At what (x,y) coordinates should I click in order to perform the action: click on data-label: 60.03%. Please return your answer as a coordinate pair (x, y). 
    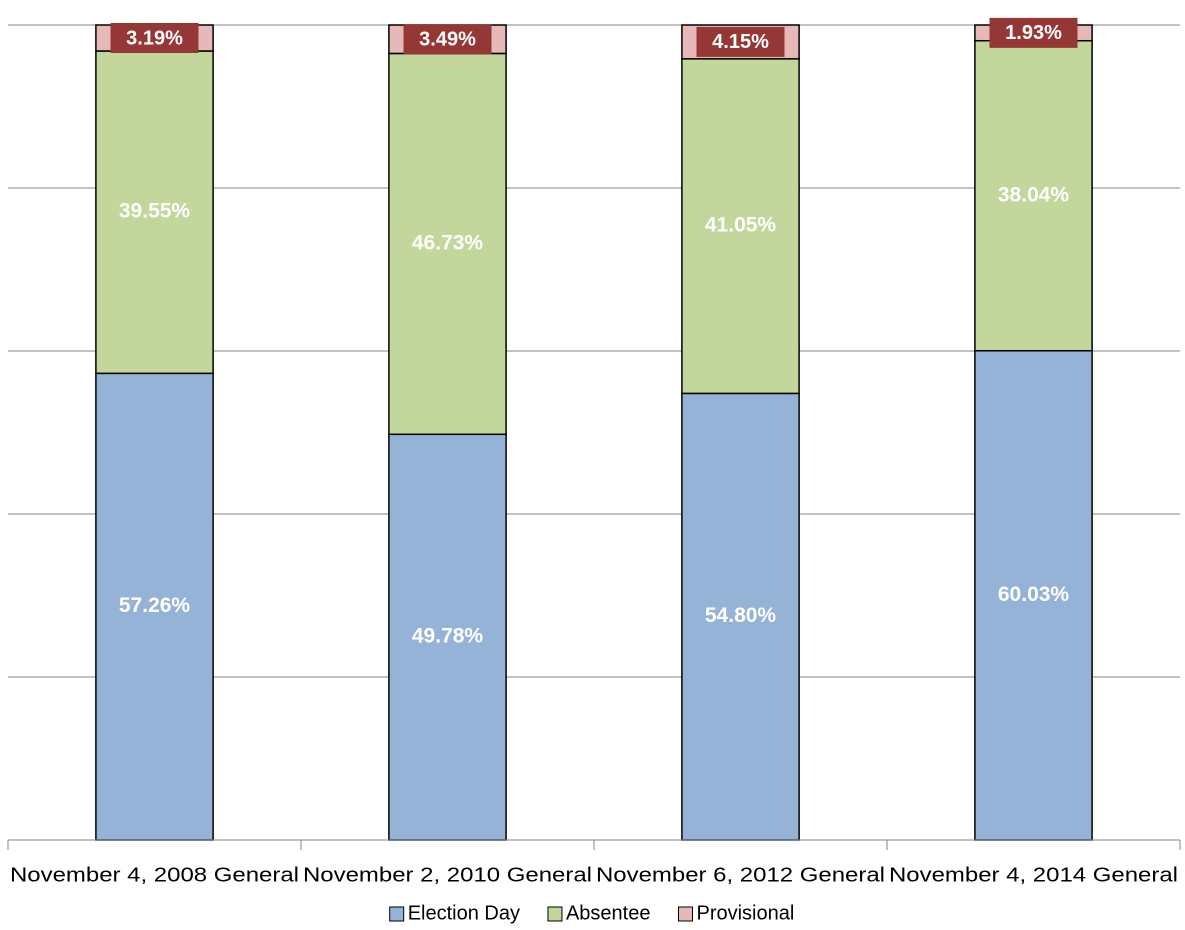
    Looking at the image, I should click on (1034, 594).